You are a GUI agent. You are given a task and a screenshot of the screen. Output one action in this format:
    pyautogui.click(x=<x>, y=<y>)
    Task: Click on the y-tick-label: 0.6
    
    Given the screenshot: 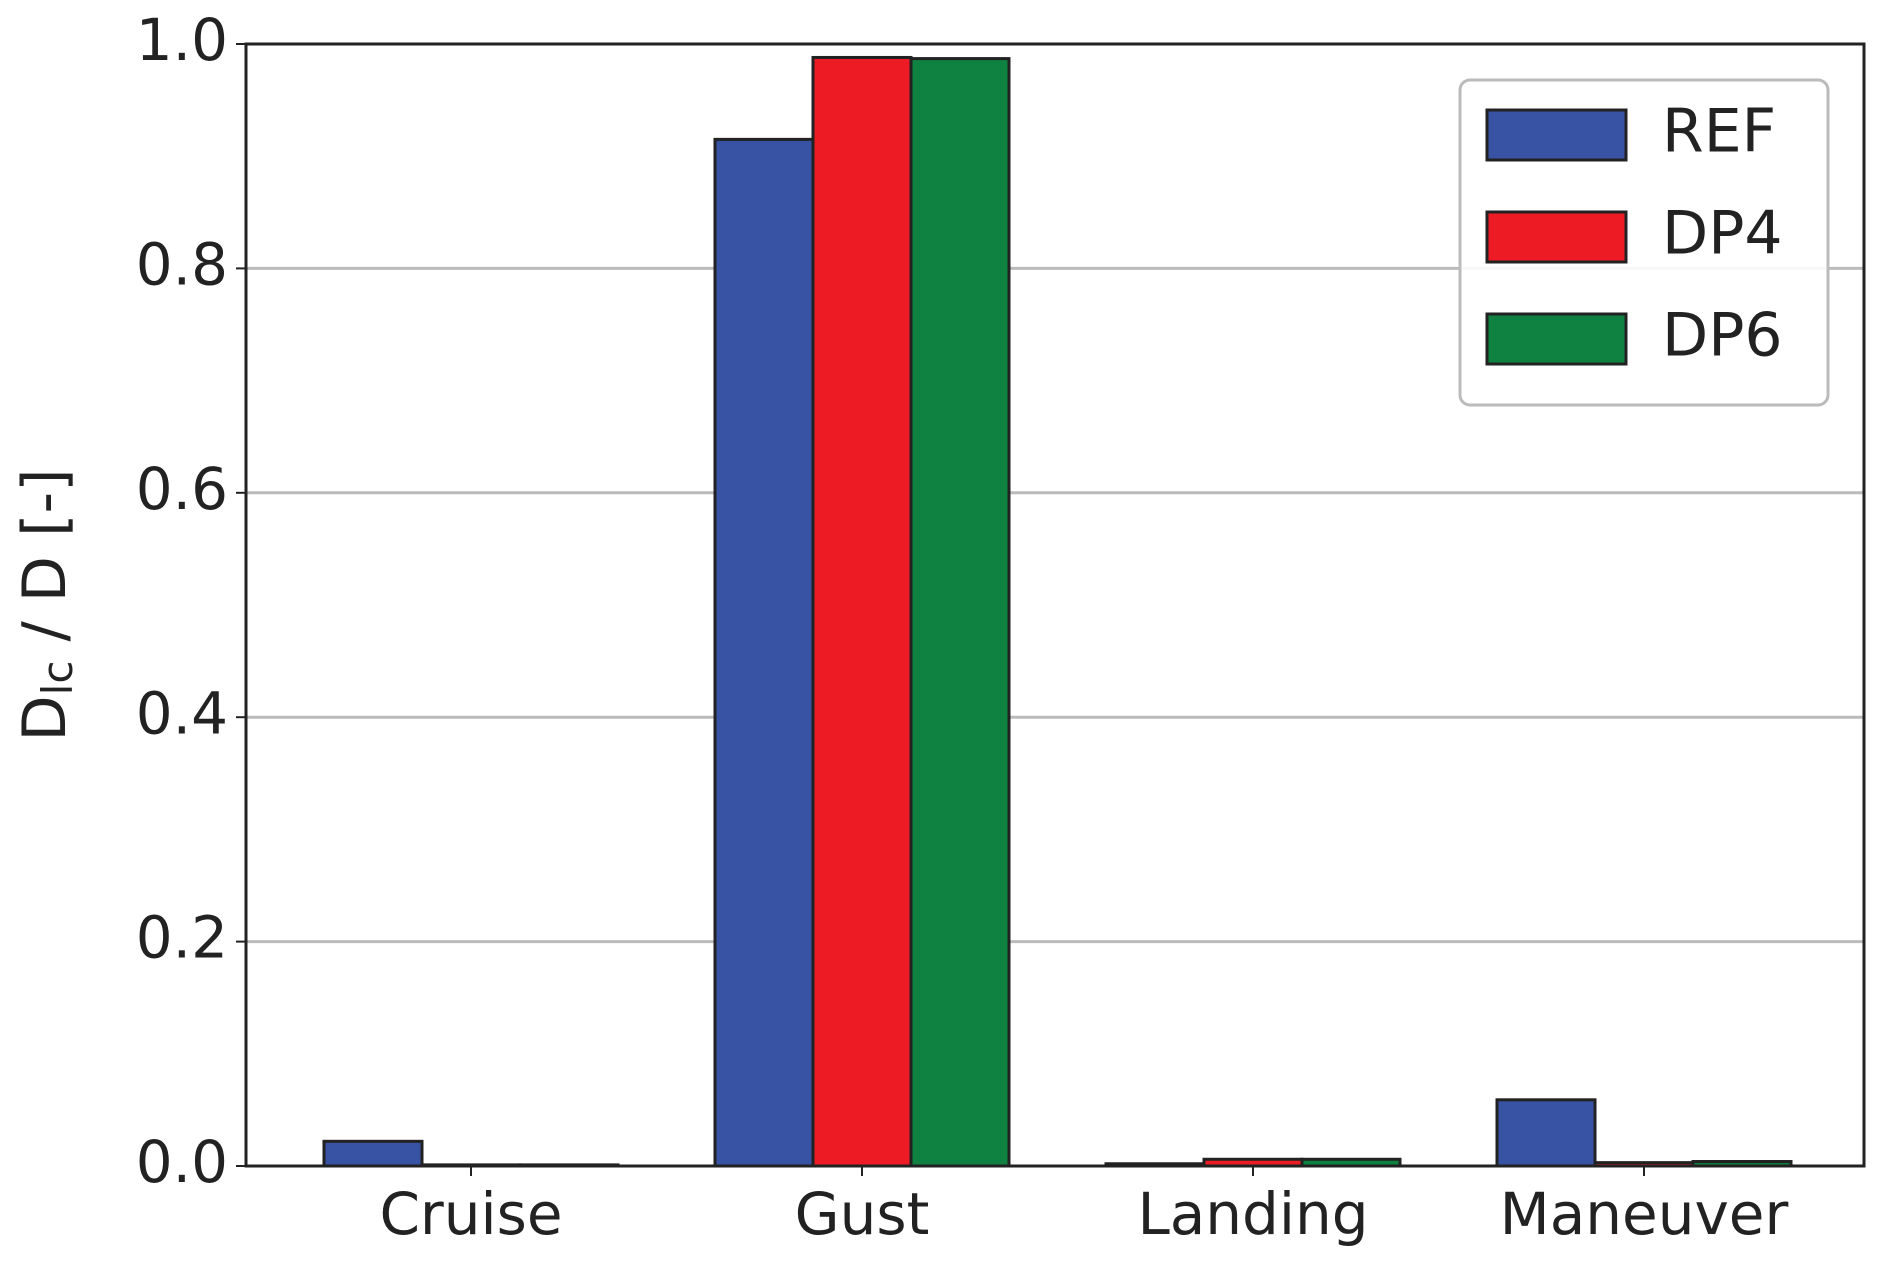 What is the action you would take?
    pyautogui.click(x=182, y=489)
    